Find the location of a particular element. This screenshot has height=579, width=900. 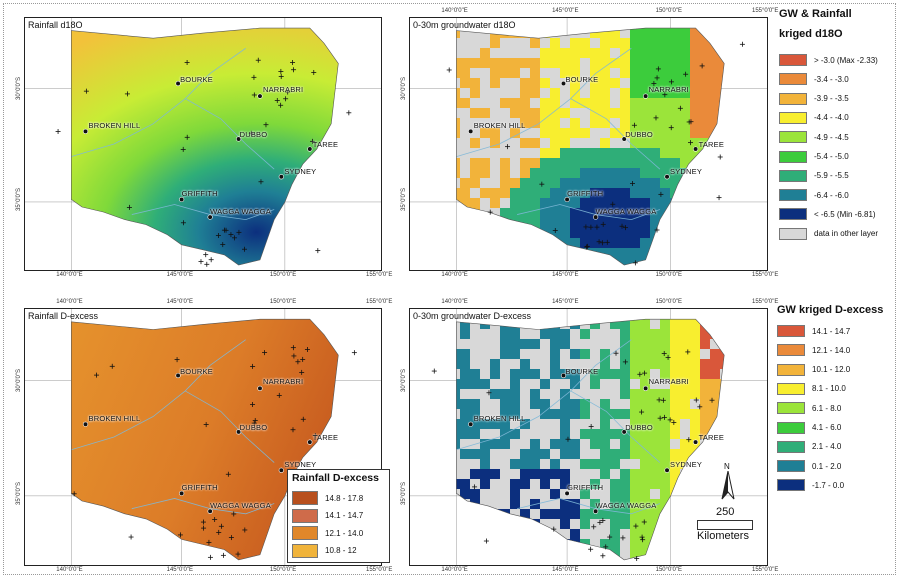

legend-item: 0.1 - 2.0 is located at coordinates (809, 466).